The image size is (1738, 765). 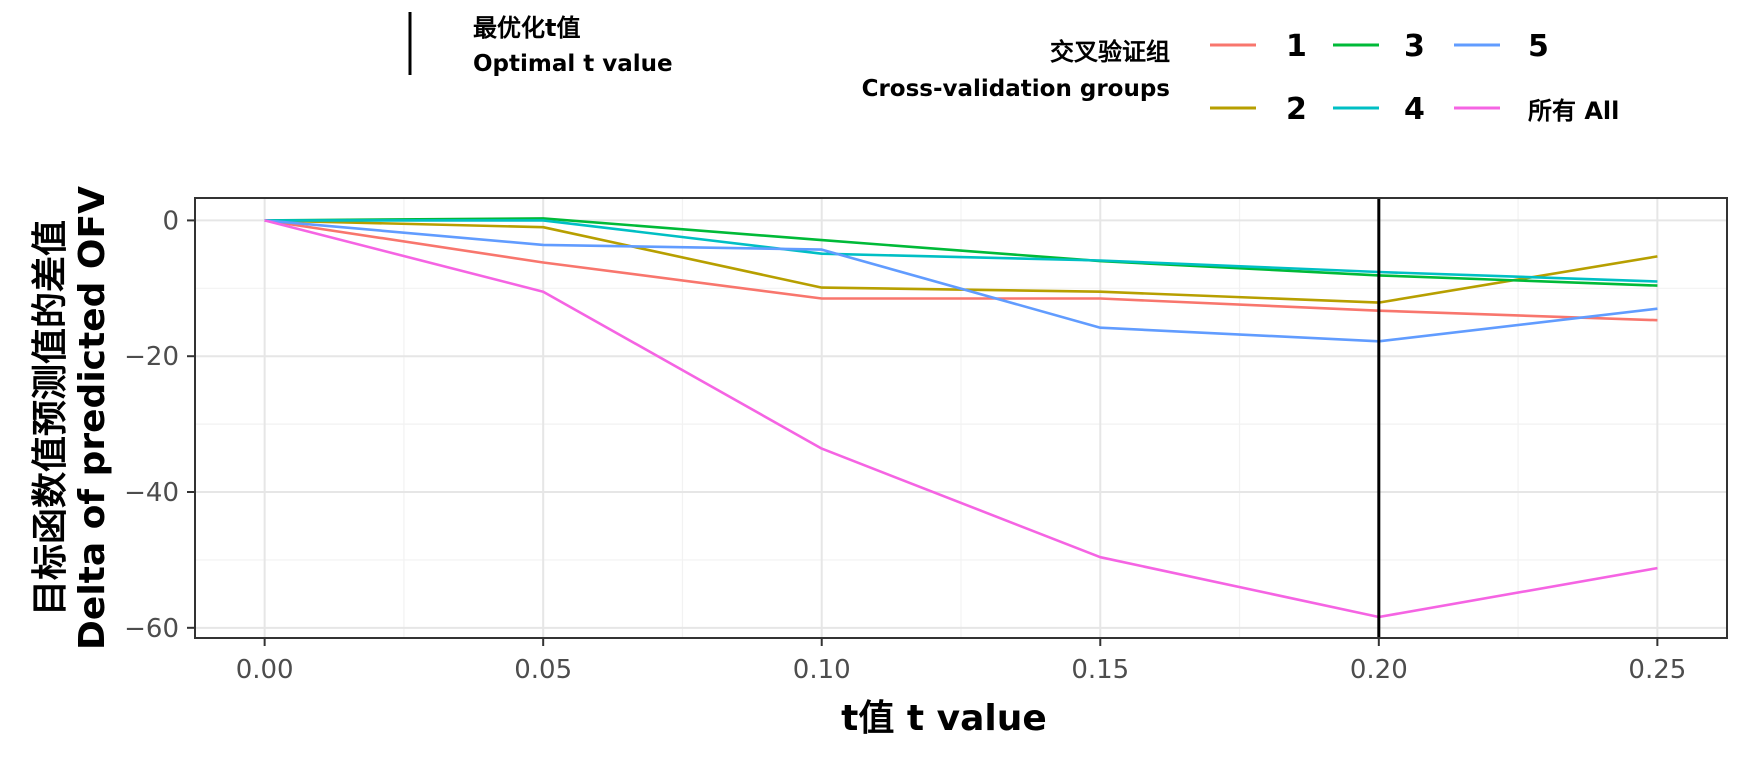 I want to click on x-tick-label: 0.20, so click(x=1379, y=670).